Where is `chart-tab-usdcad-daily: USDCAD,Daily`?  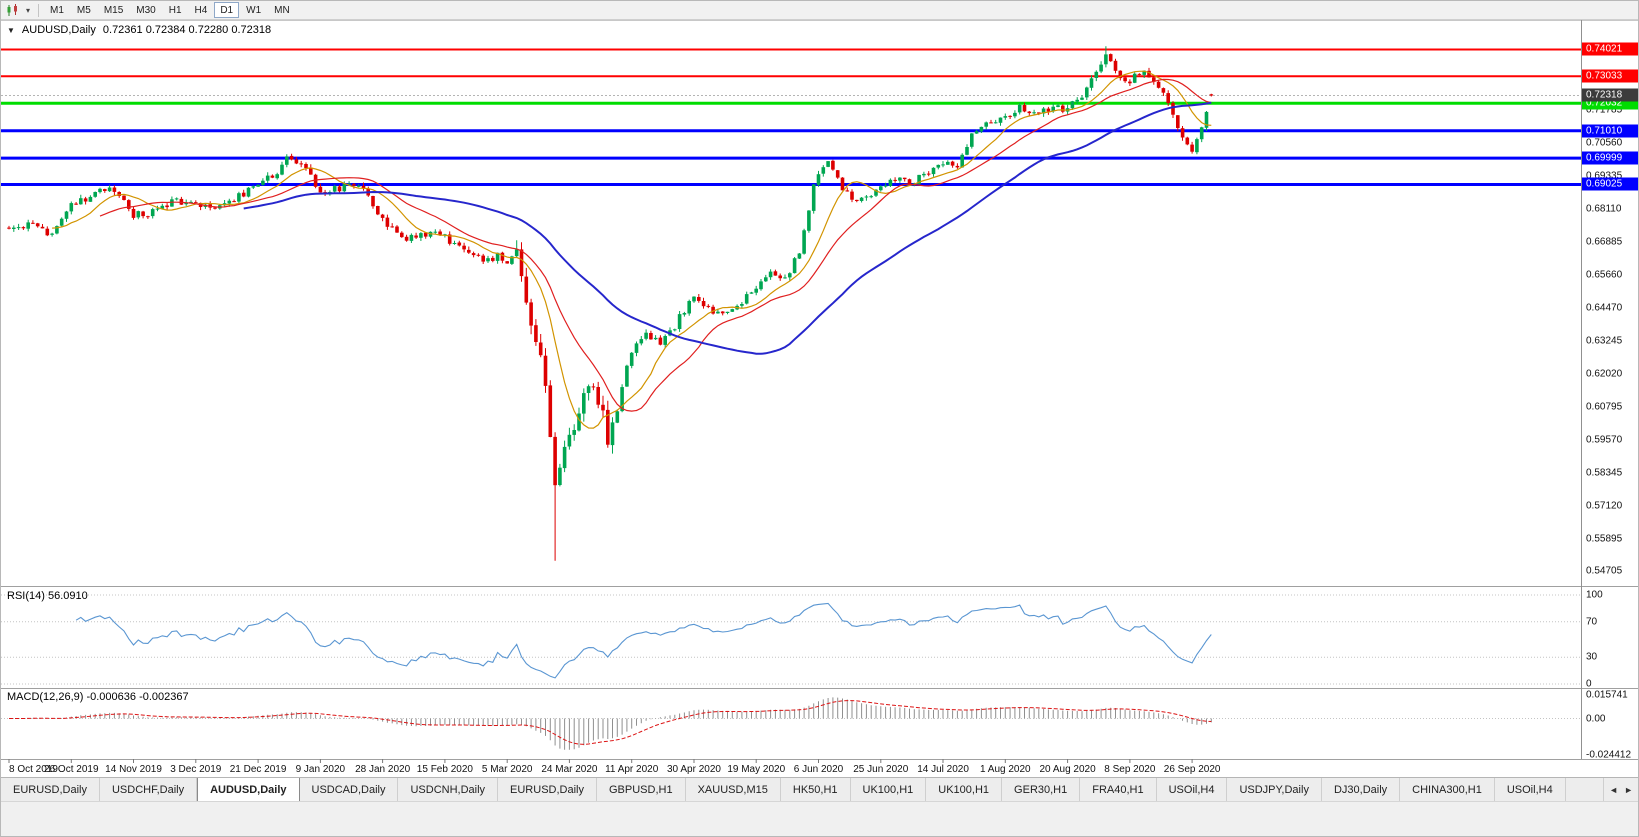 chart-tab-usdcad-daily: USDCAD,Daily is located at coordinates (349, 789).